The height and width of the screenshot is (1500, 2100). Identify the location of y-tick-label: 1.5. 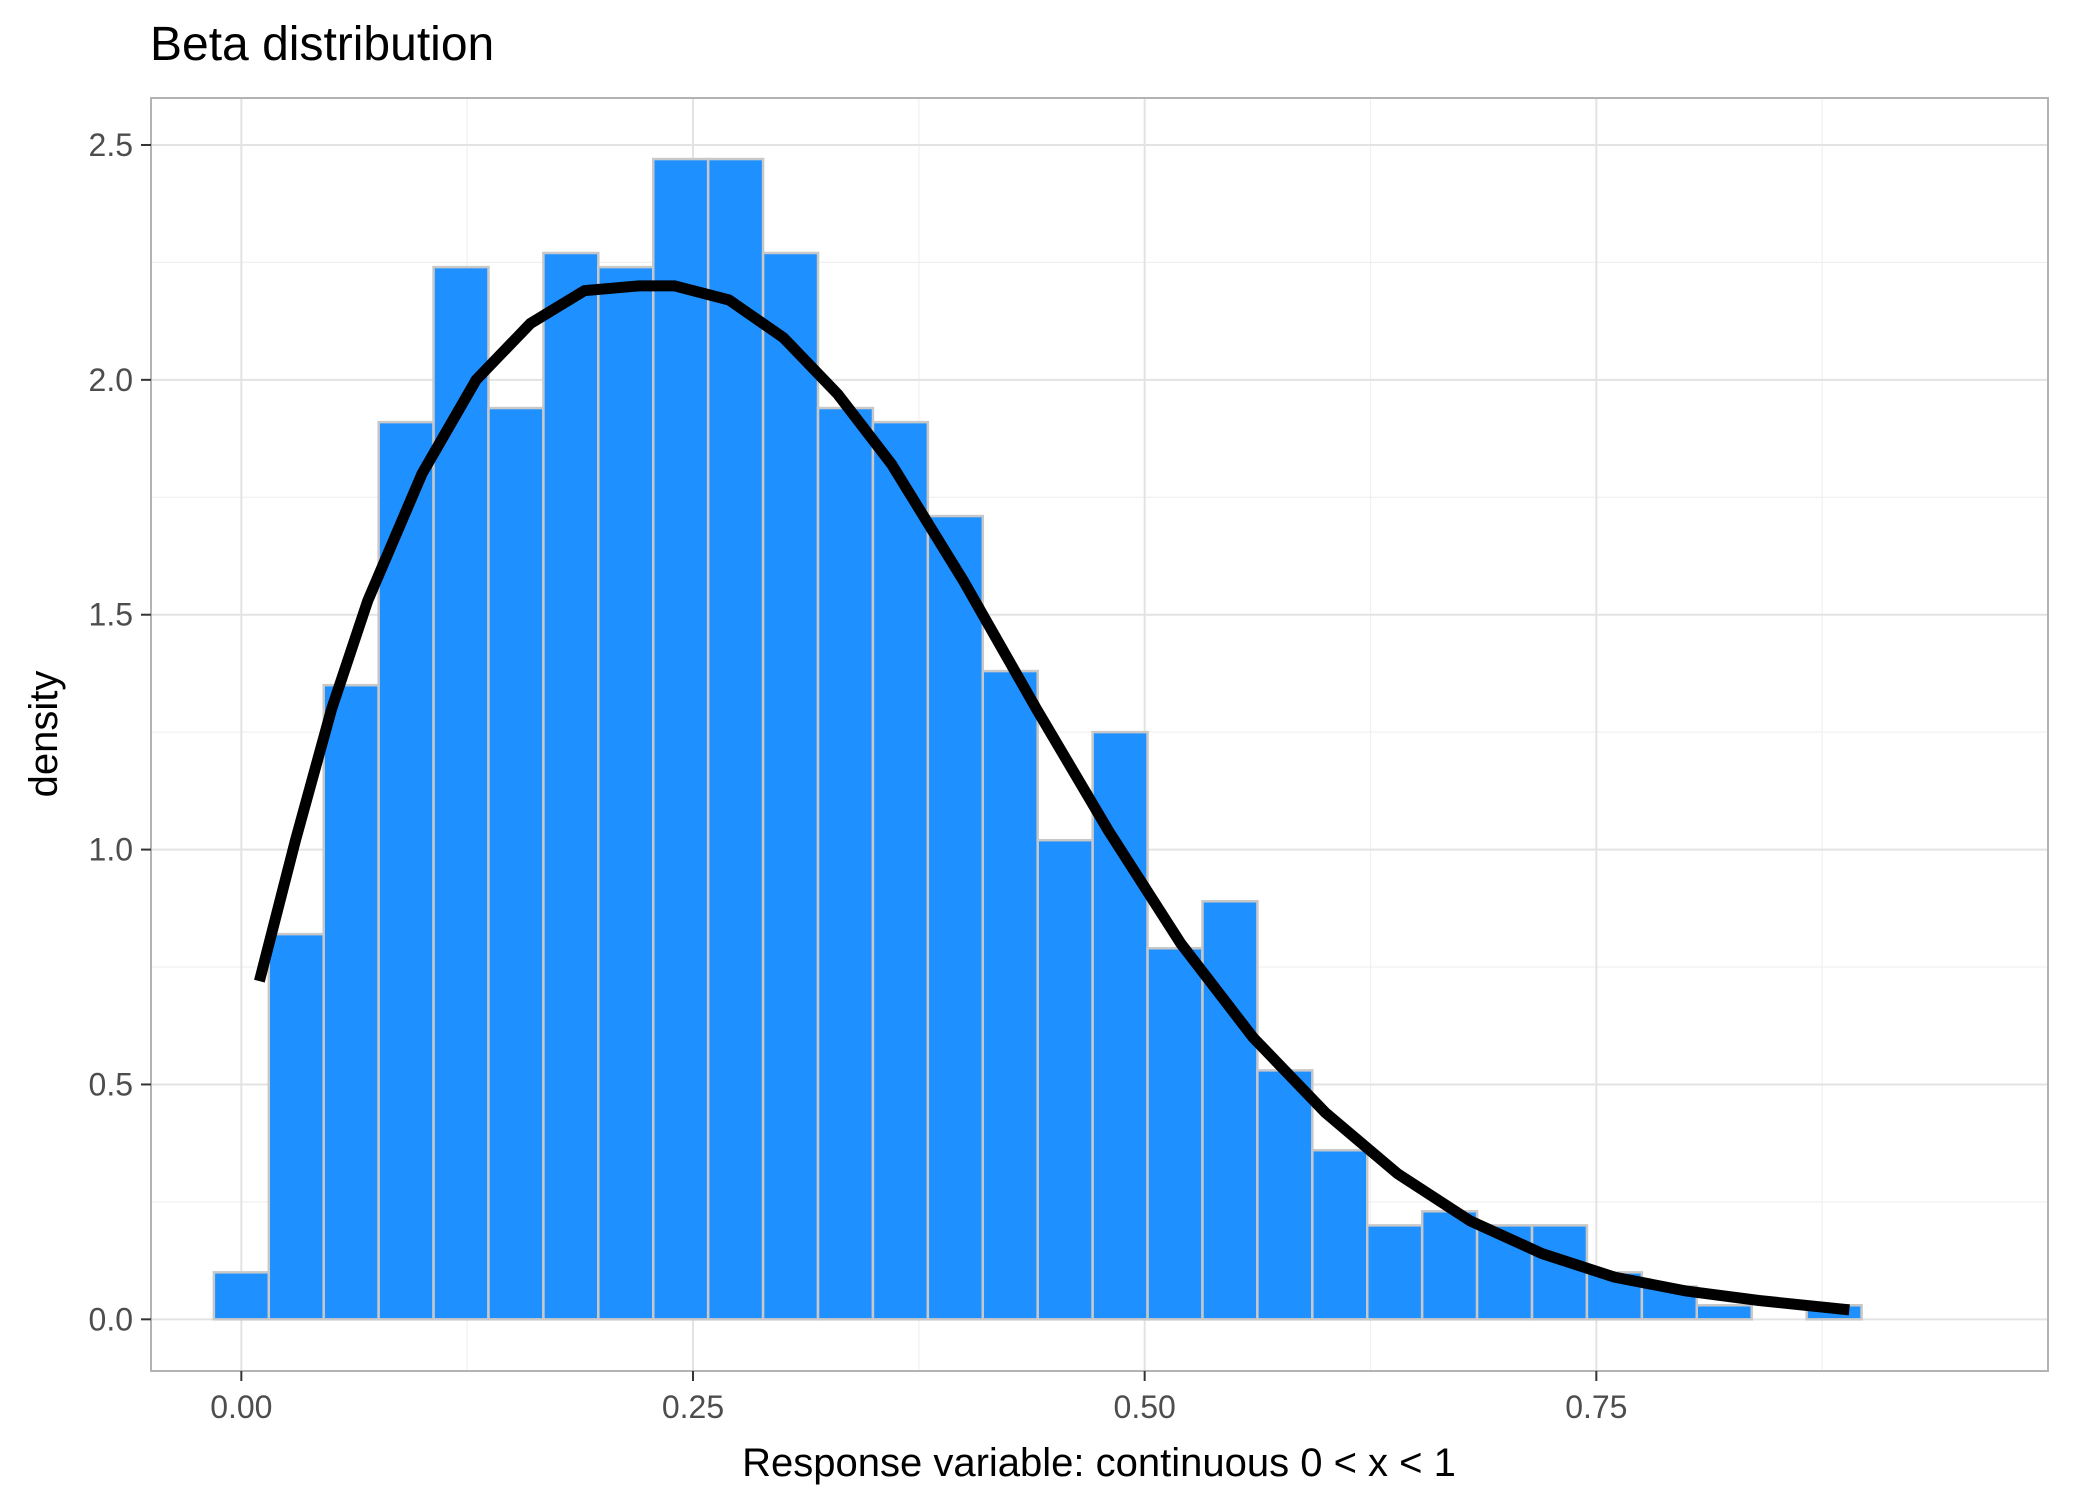
(111, 615).